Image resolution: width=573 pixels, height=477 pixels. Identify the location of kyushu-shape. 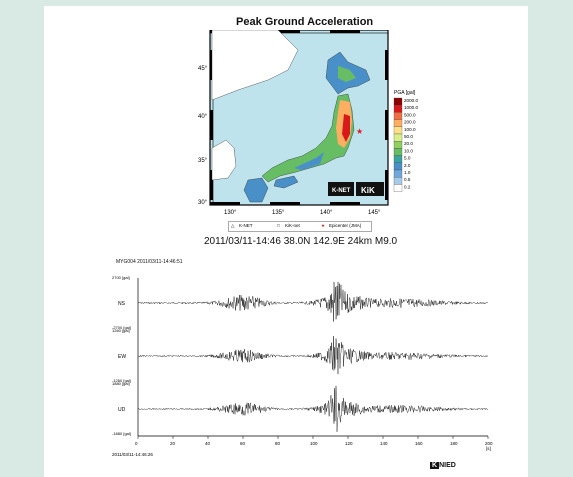
(256, 190).